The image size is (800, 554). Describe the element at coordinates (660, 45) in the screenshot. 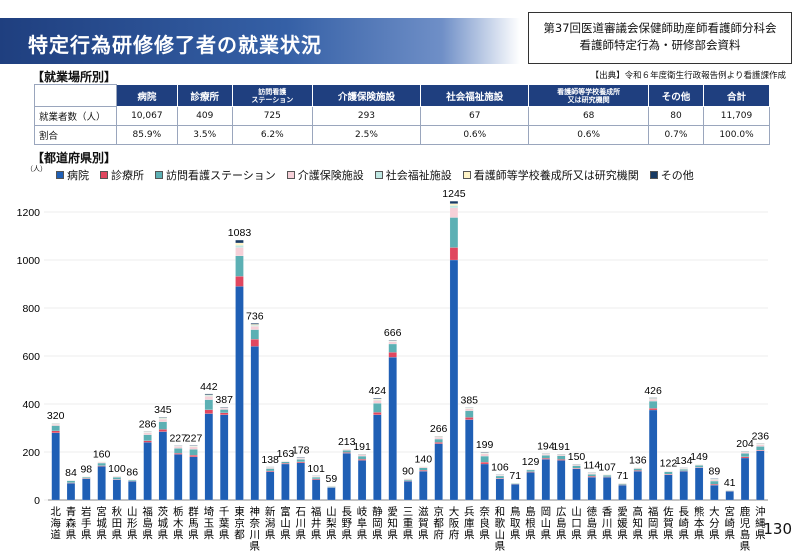

I see `source-line-2: 看護師特定行為・研修部会資料` at that location.